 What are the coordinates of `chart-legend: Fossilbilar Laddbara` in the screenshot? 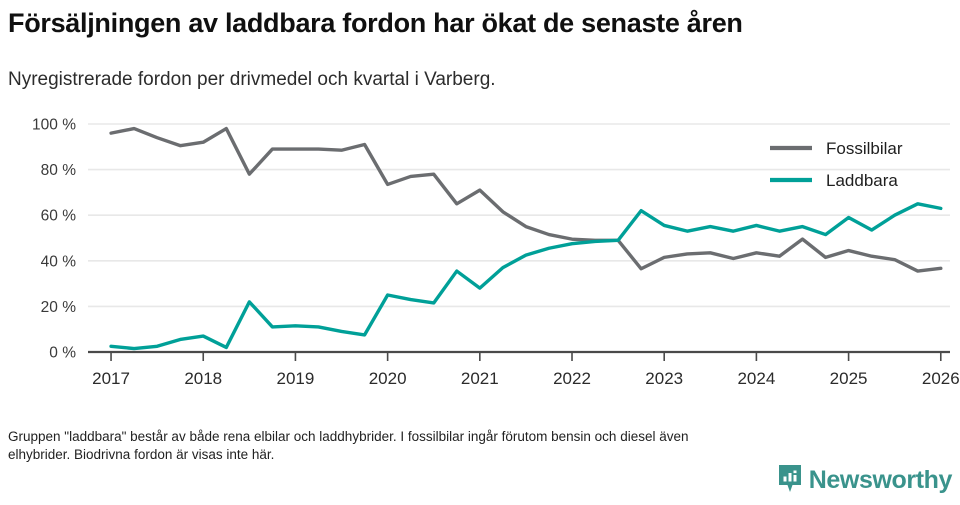 It's located at (836, 164).